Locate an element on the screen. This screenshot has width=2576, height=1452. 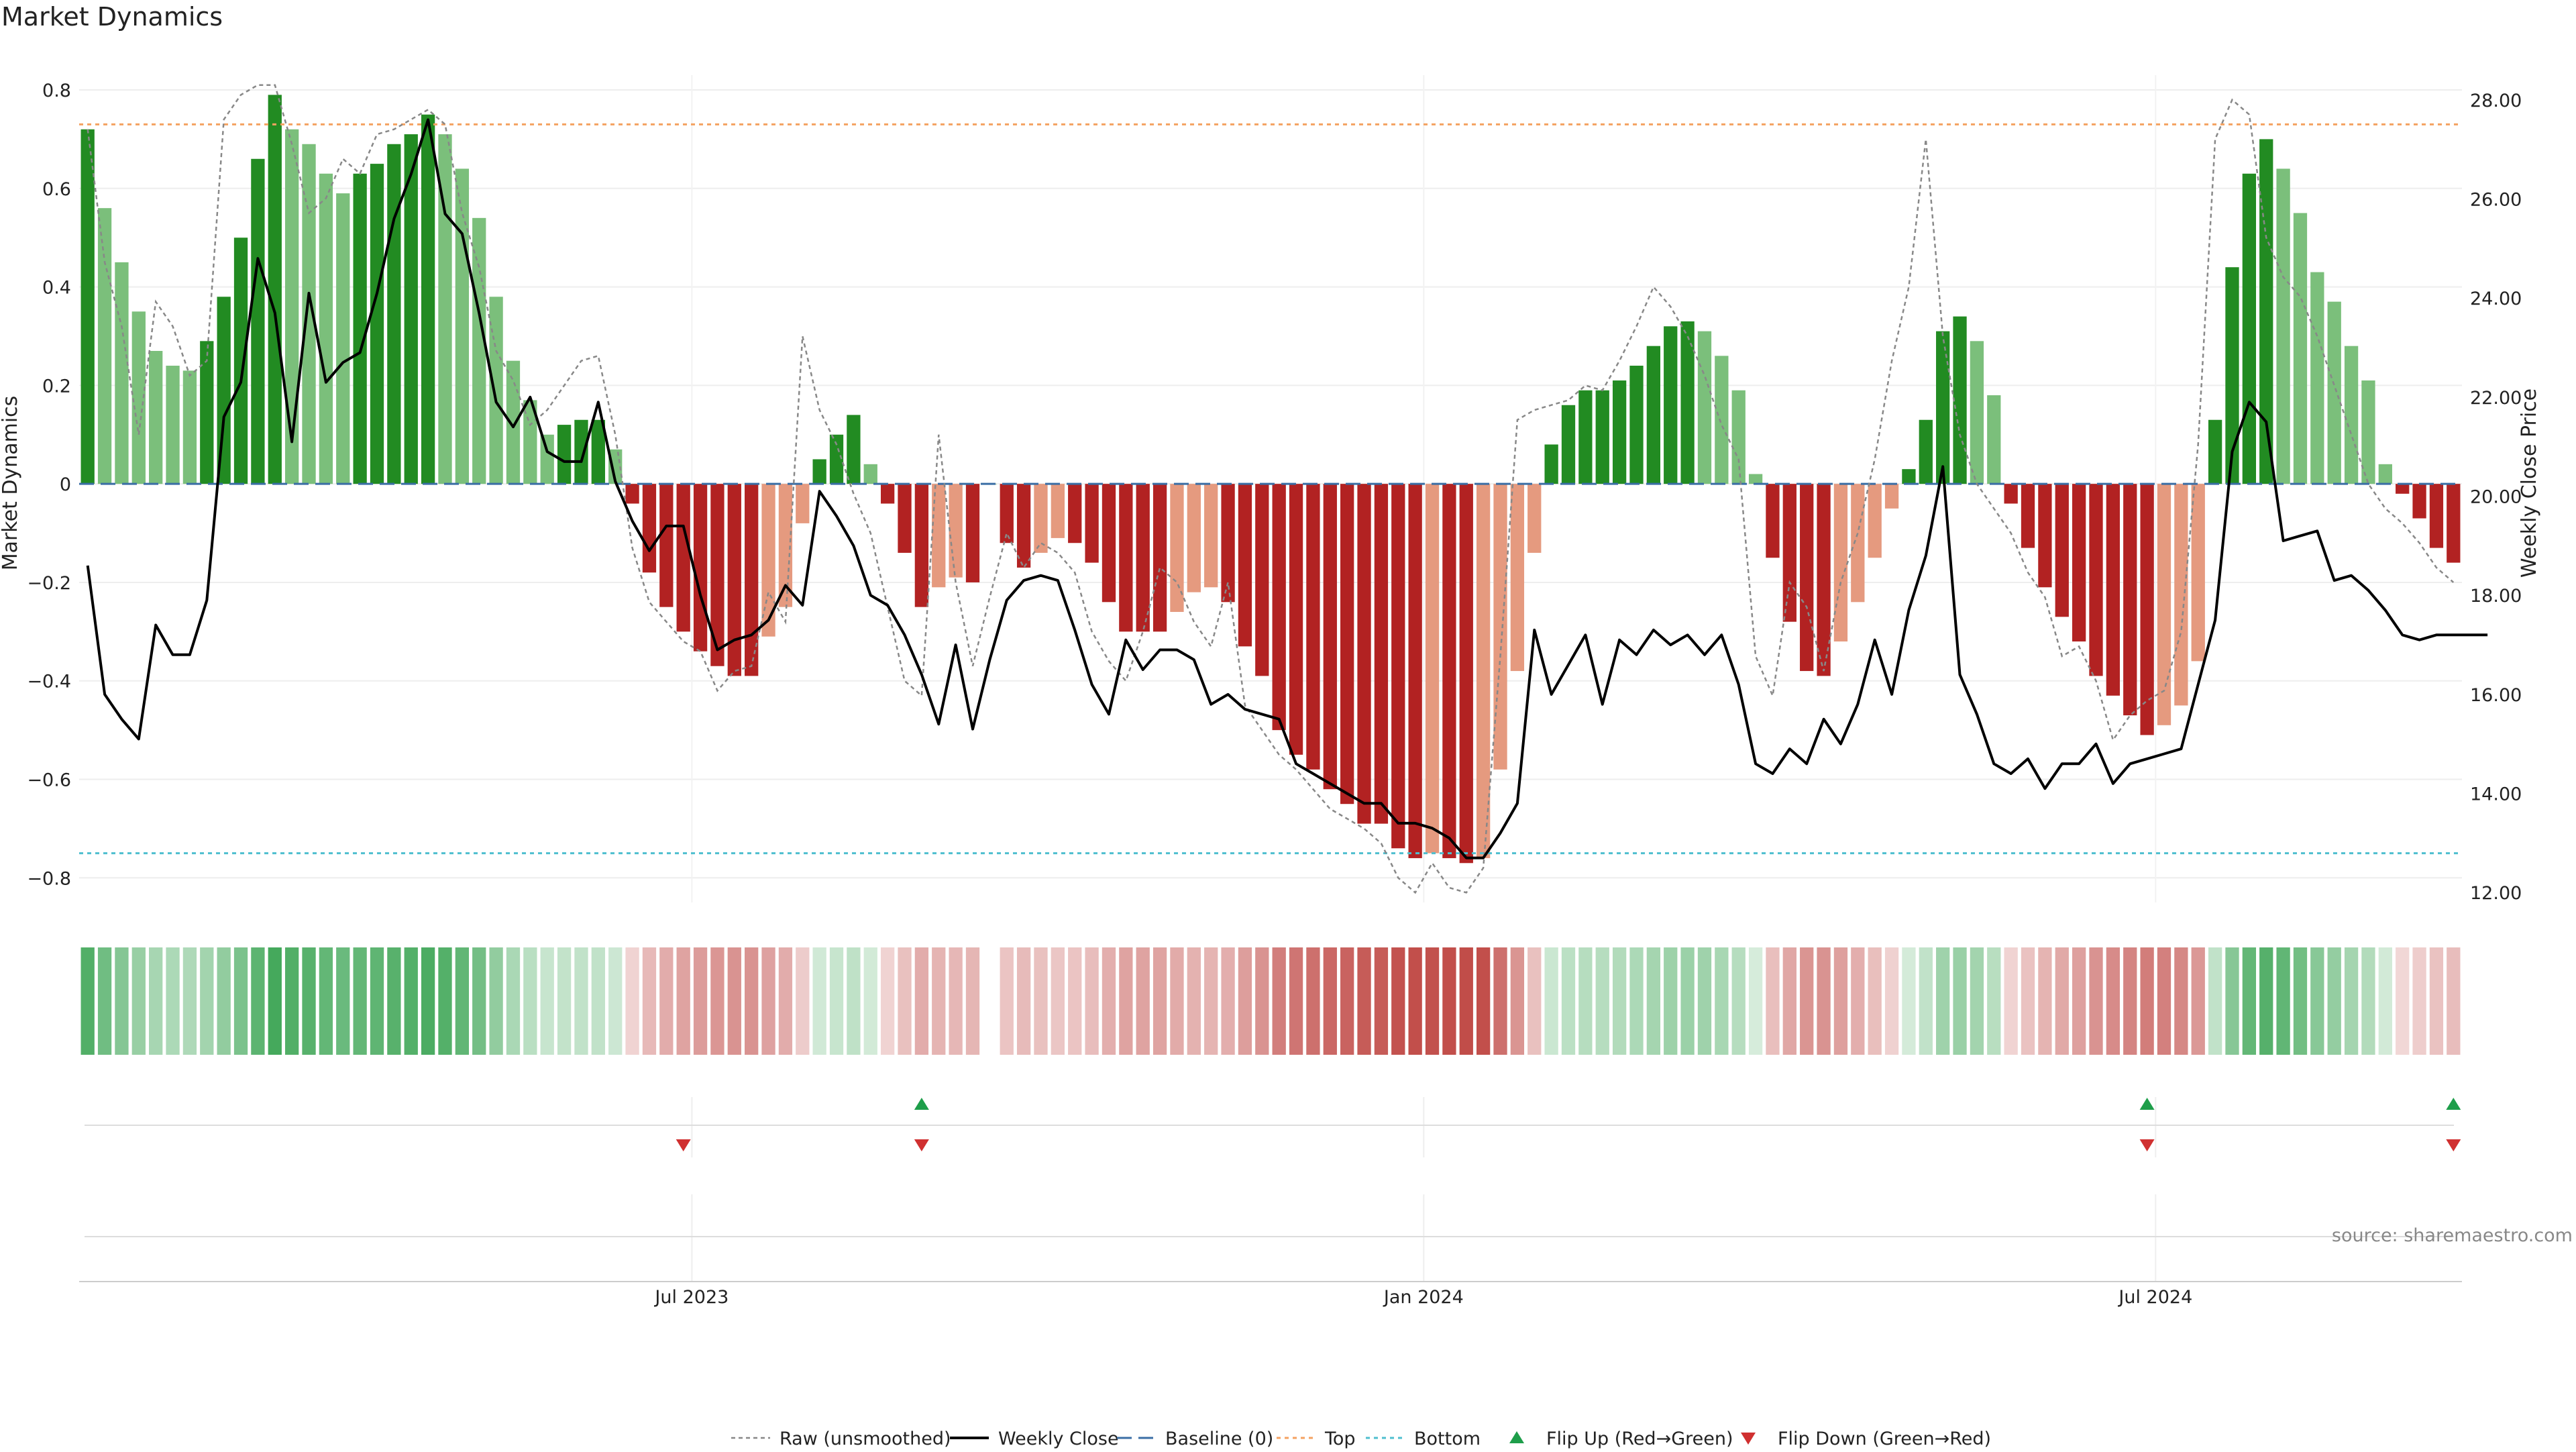
legend-item: Bottom is located at coordinates (1423, 1439).